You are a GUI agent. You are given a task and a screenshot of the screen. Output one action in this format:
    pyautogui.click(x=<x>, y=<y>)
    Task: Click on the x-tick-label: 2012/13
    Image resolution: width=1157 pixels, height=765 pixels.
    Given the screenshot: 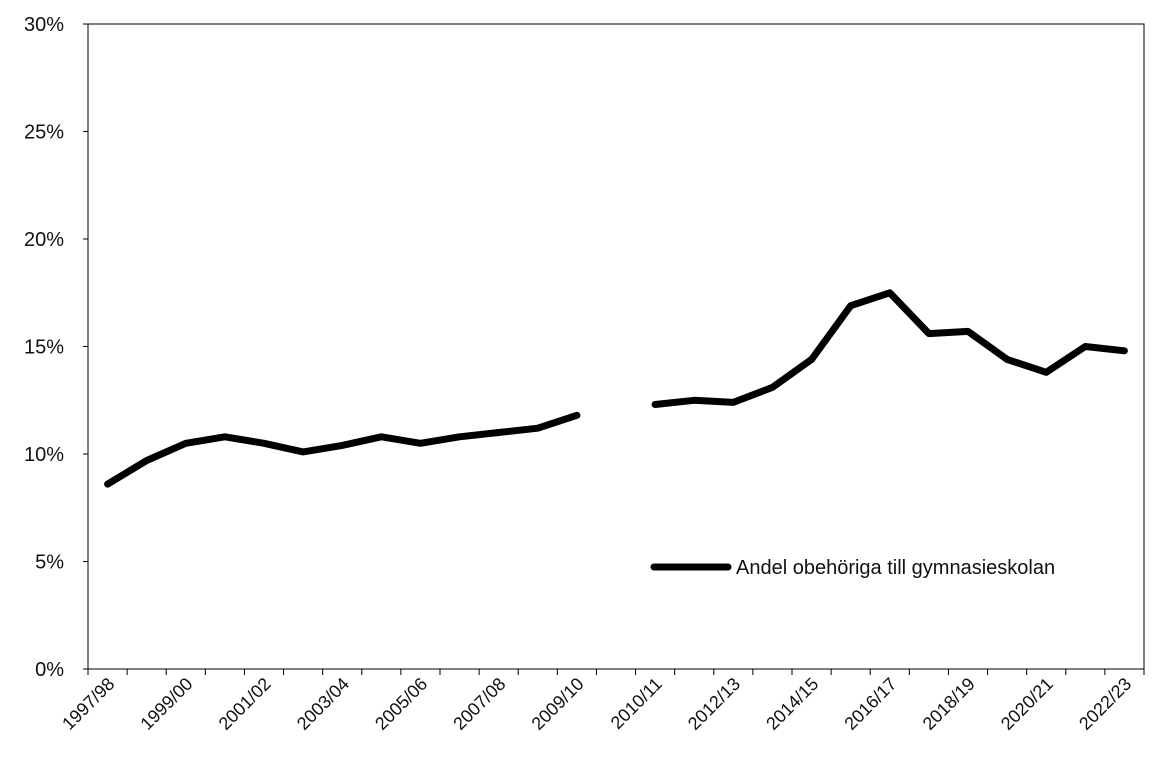 What is the action you would take?
    pyautogui.click(x=714, y=704)
    